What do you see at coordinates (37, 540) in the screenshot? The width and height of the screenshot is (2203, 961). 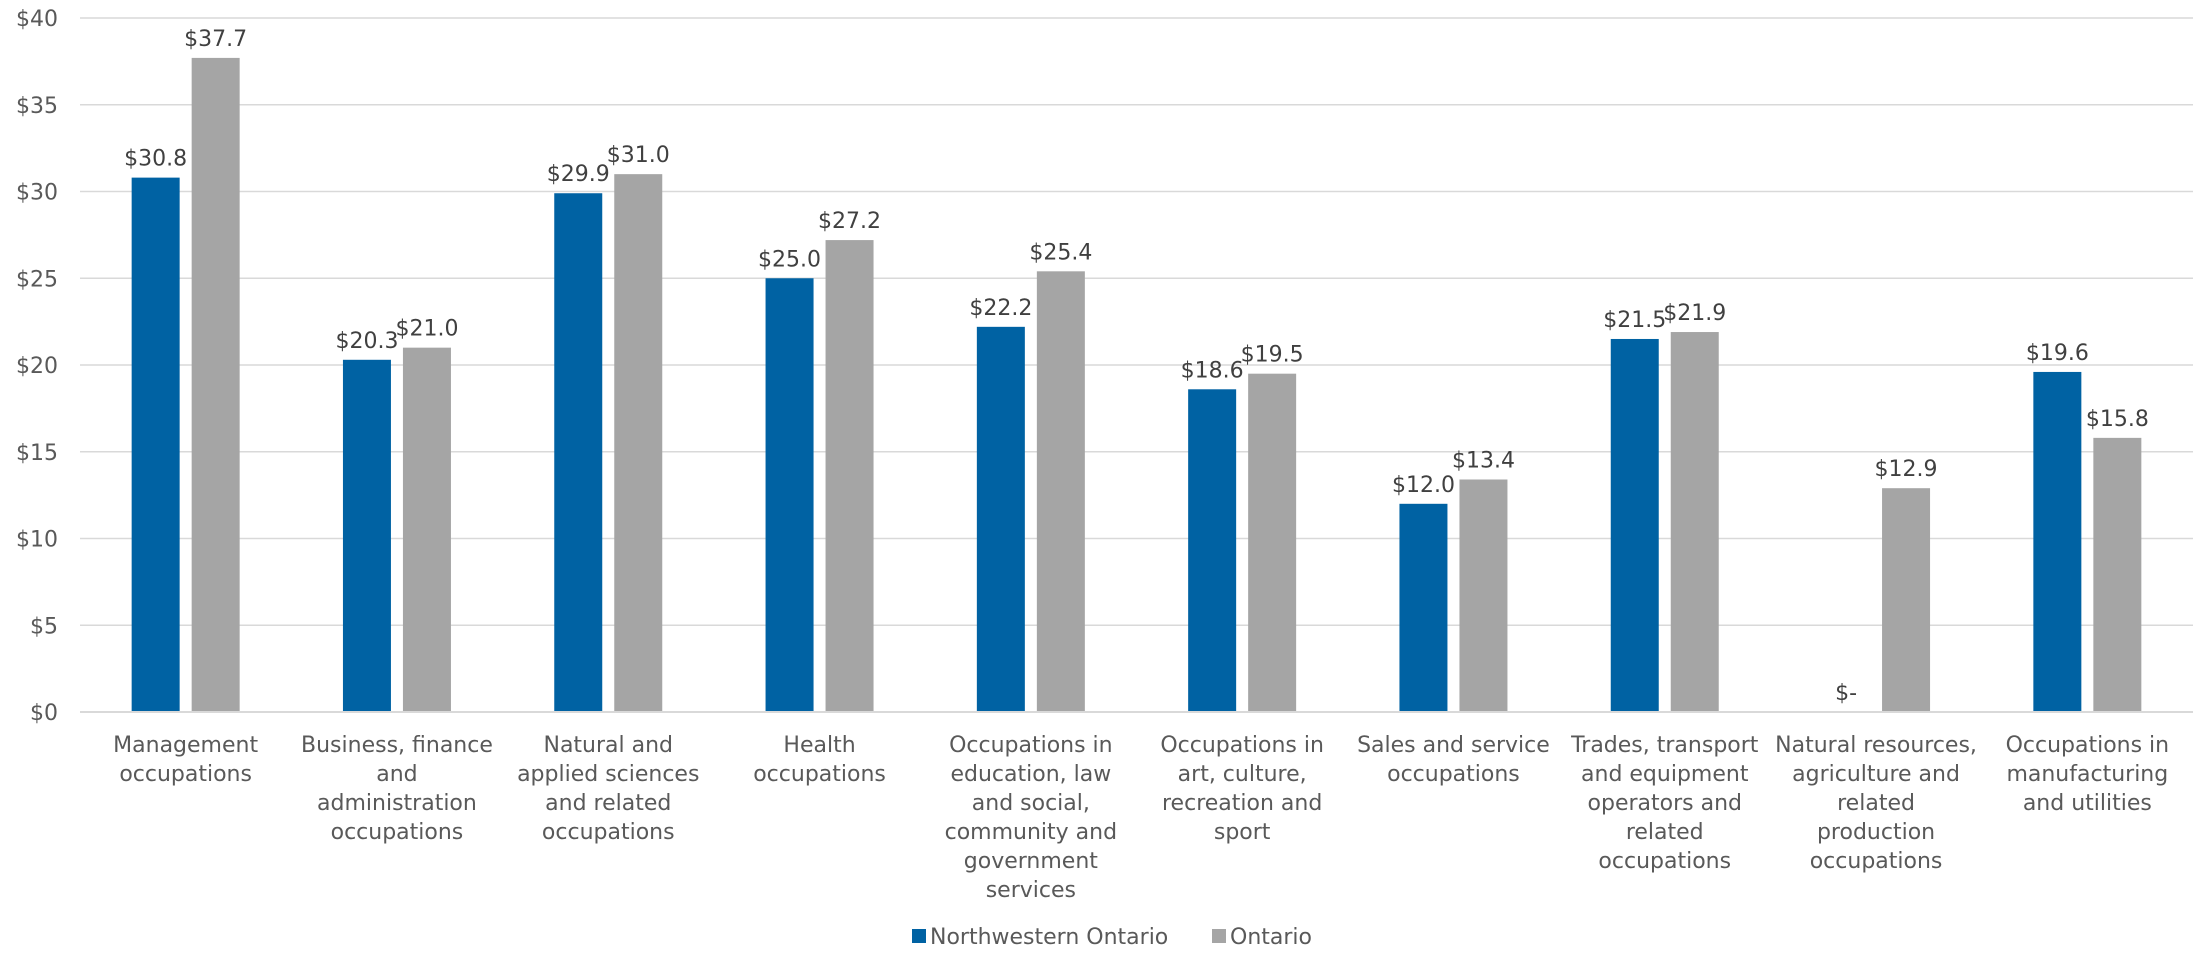 I see `y-tick-label: $10` at bounding box center [37, 540].